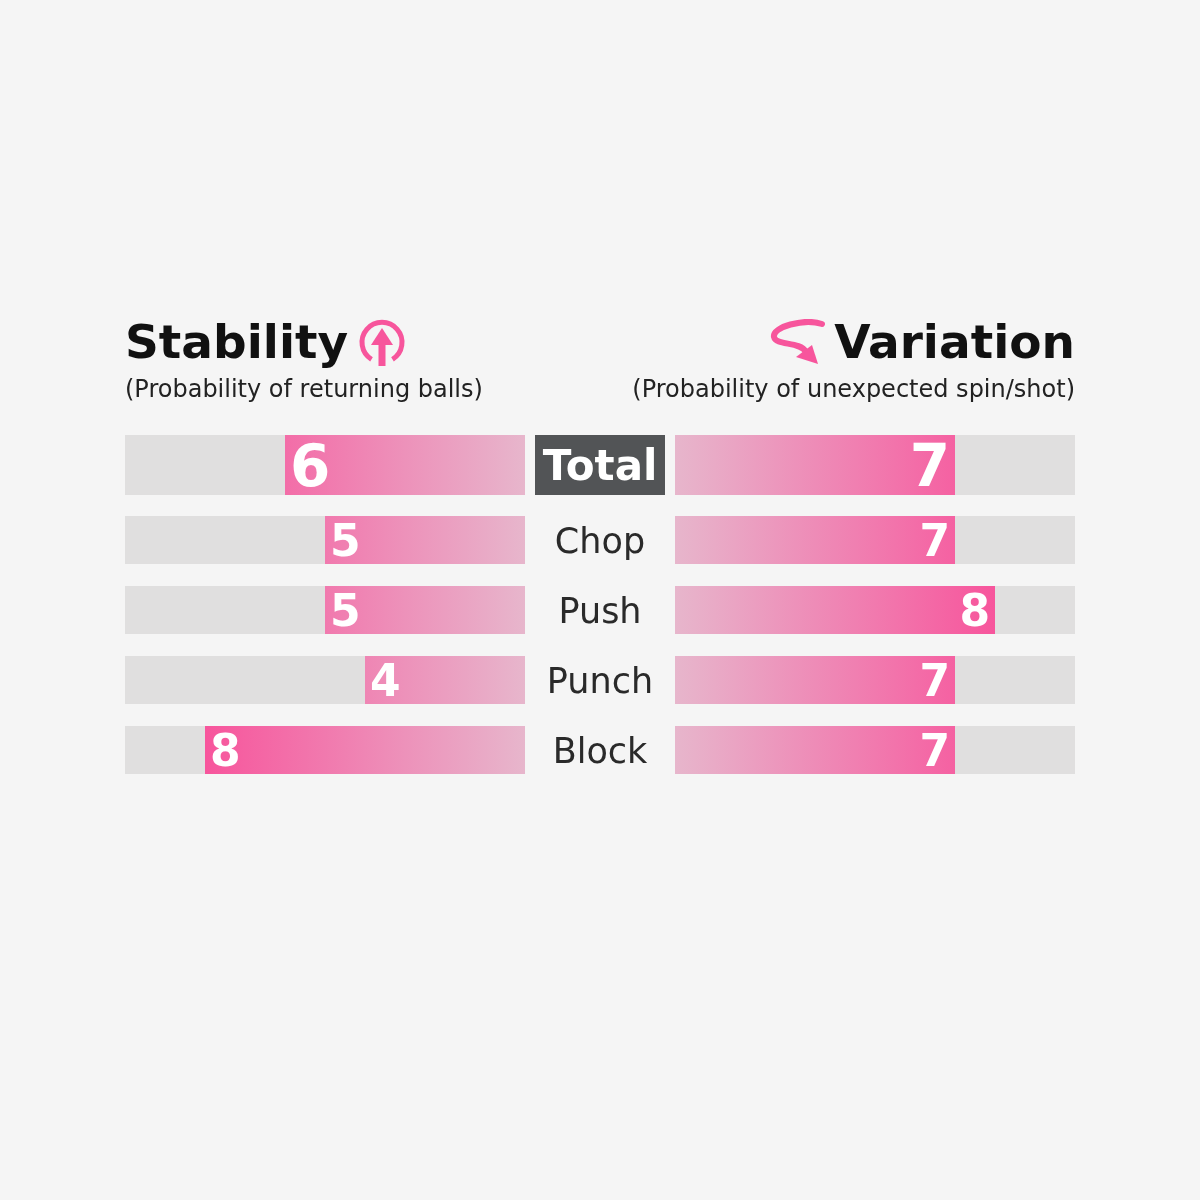 The image size is (1200, 1200). I want to click on y-tick-label: Push, so click(600, 610).